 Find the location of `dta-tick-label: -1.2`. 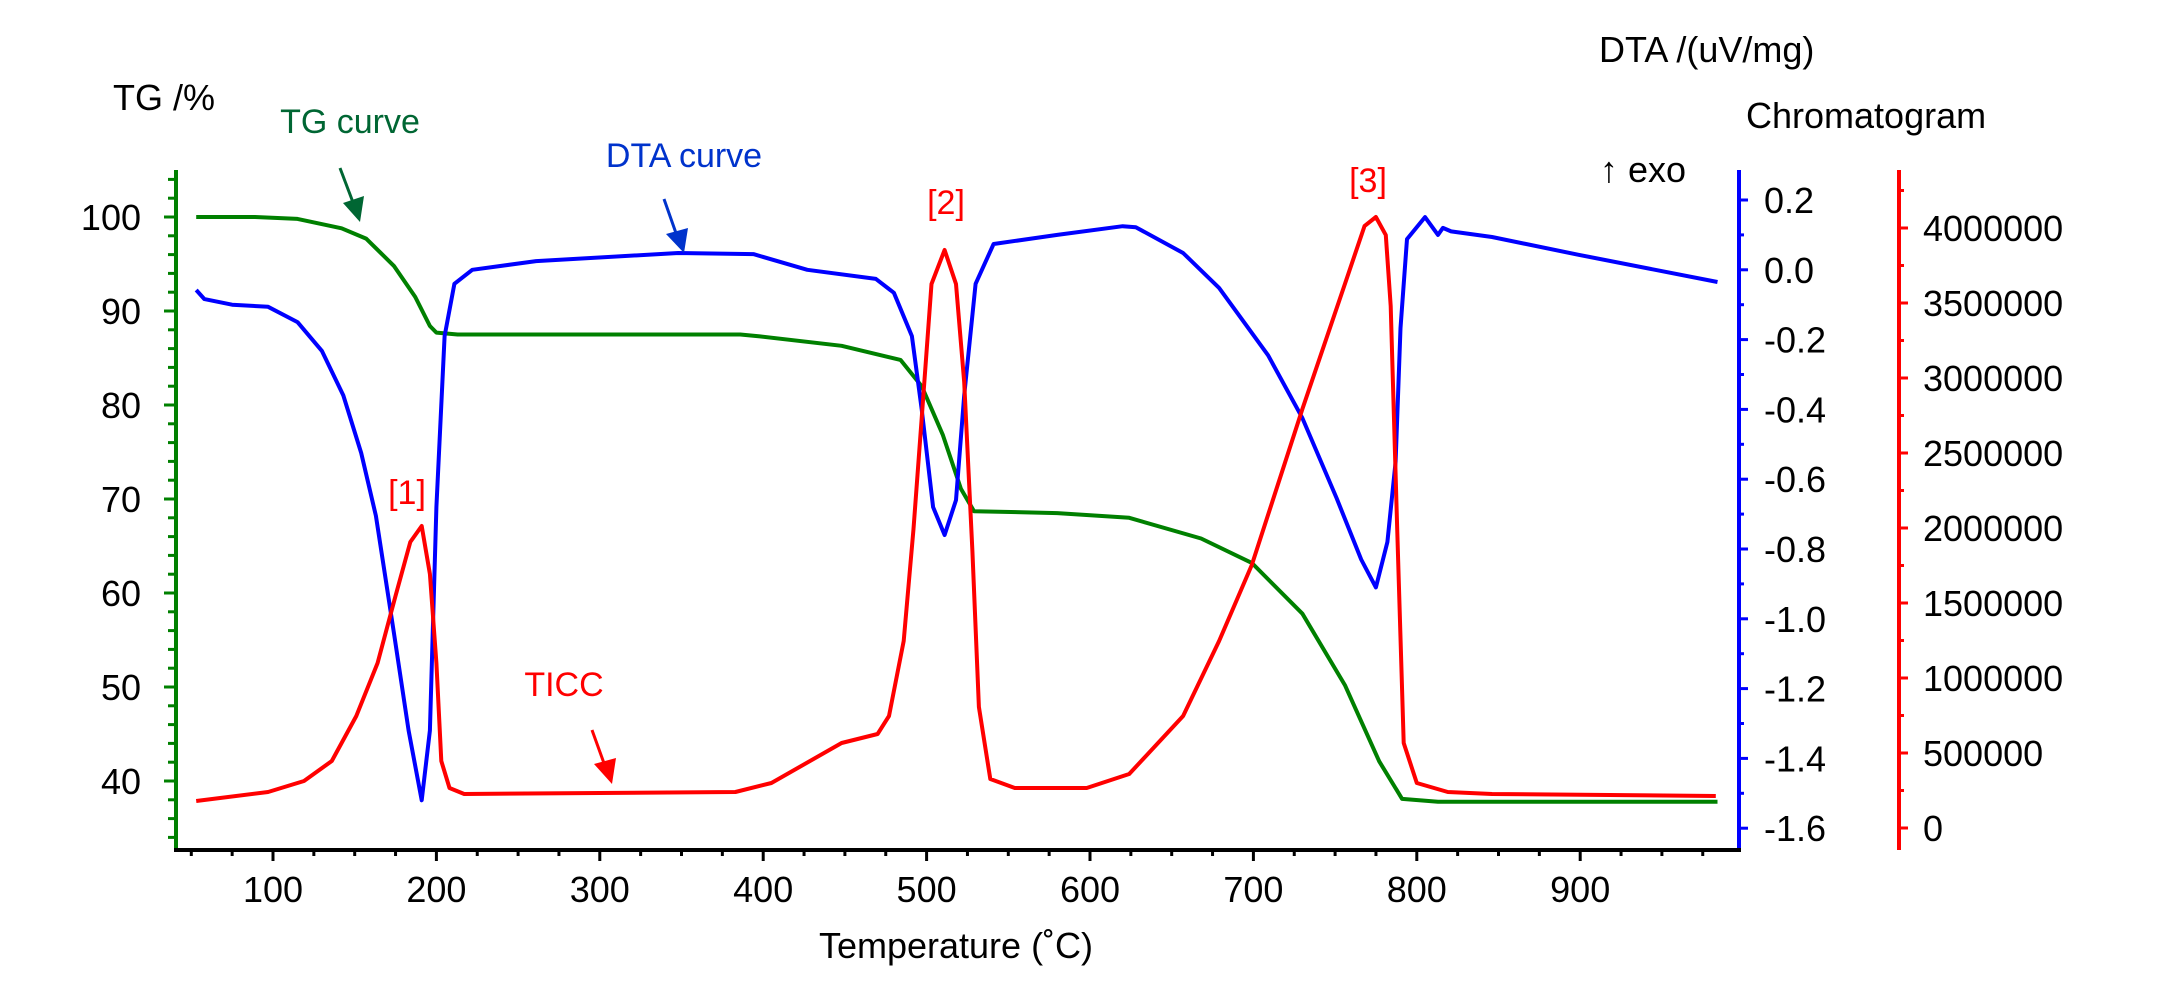

dta-tick-label: -1.2 is located at coordinates (1795, 689).